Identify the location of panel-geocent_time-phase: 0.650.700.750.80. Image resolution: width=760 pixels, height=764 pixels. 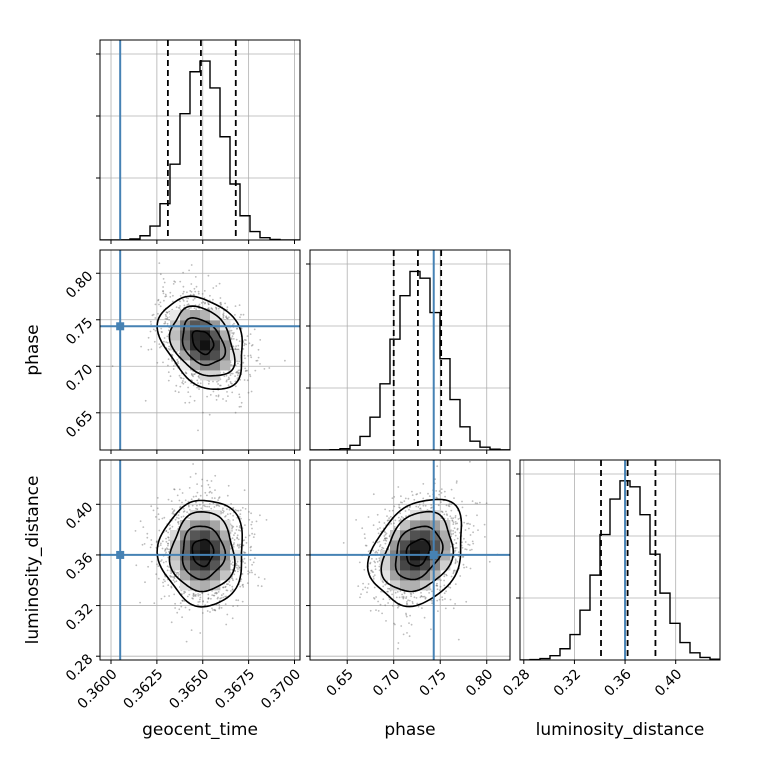
(182, 351).